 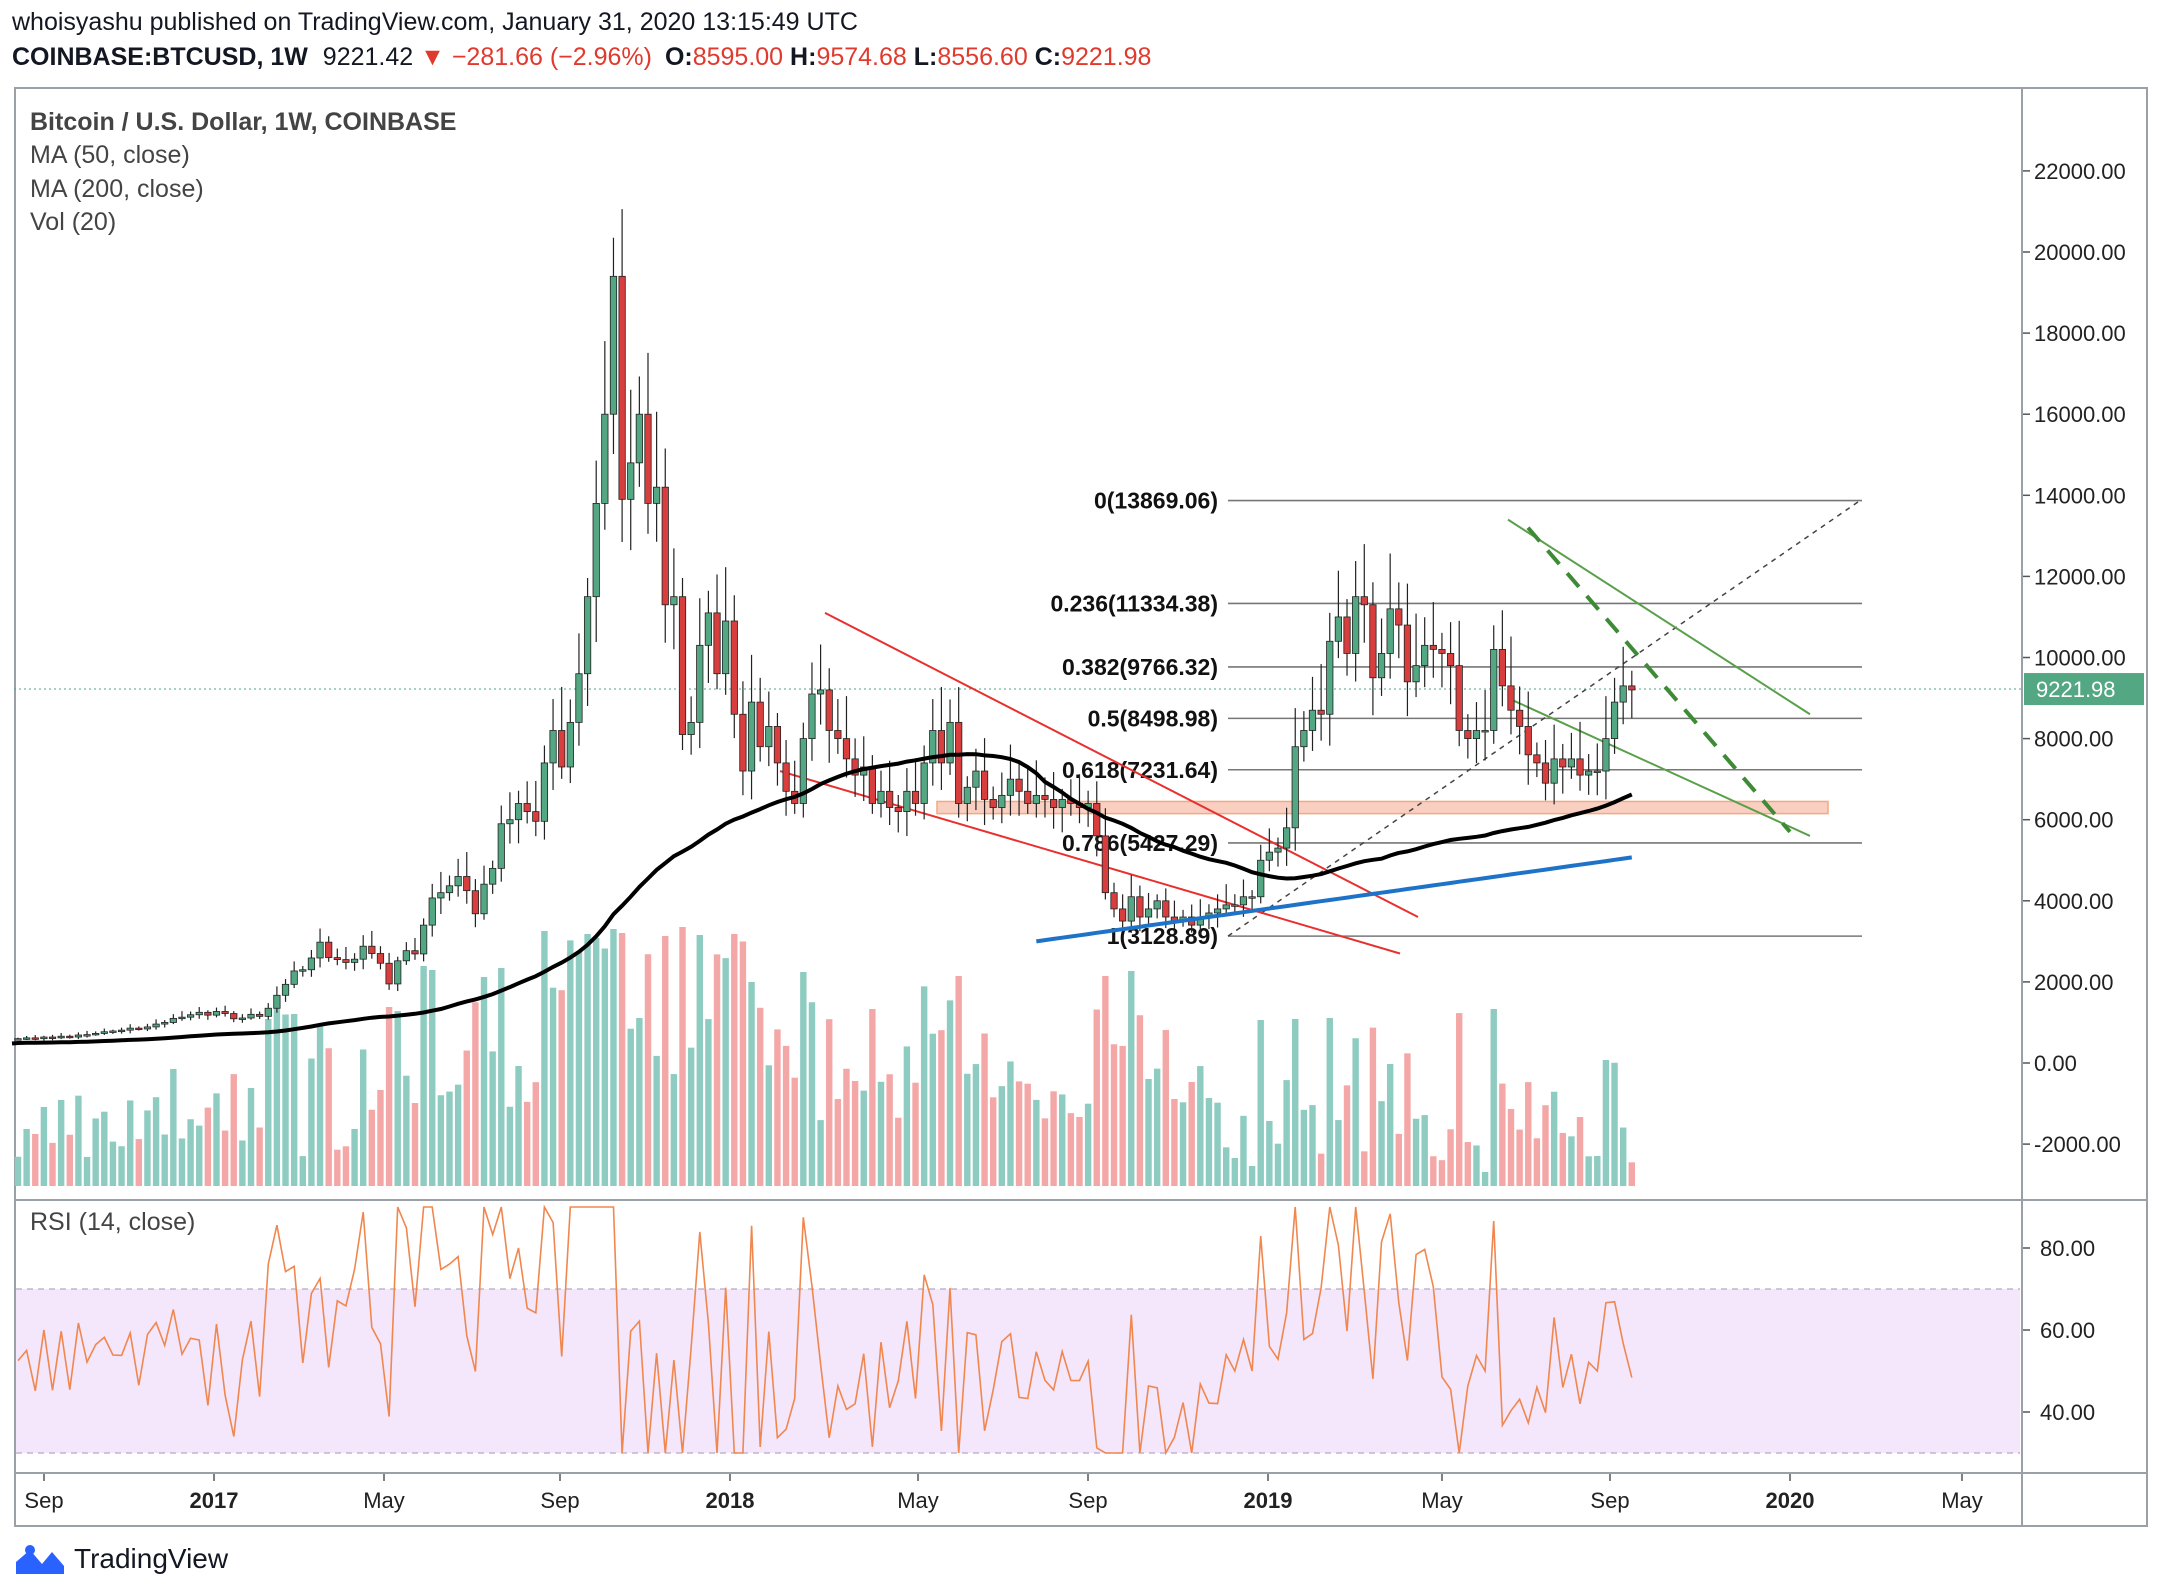 What do you see at coordinates (825, 1330) in the screenshot?
I see `rsi-line` at bounding box center [825, 1330].